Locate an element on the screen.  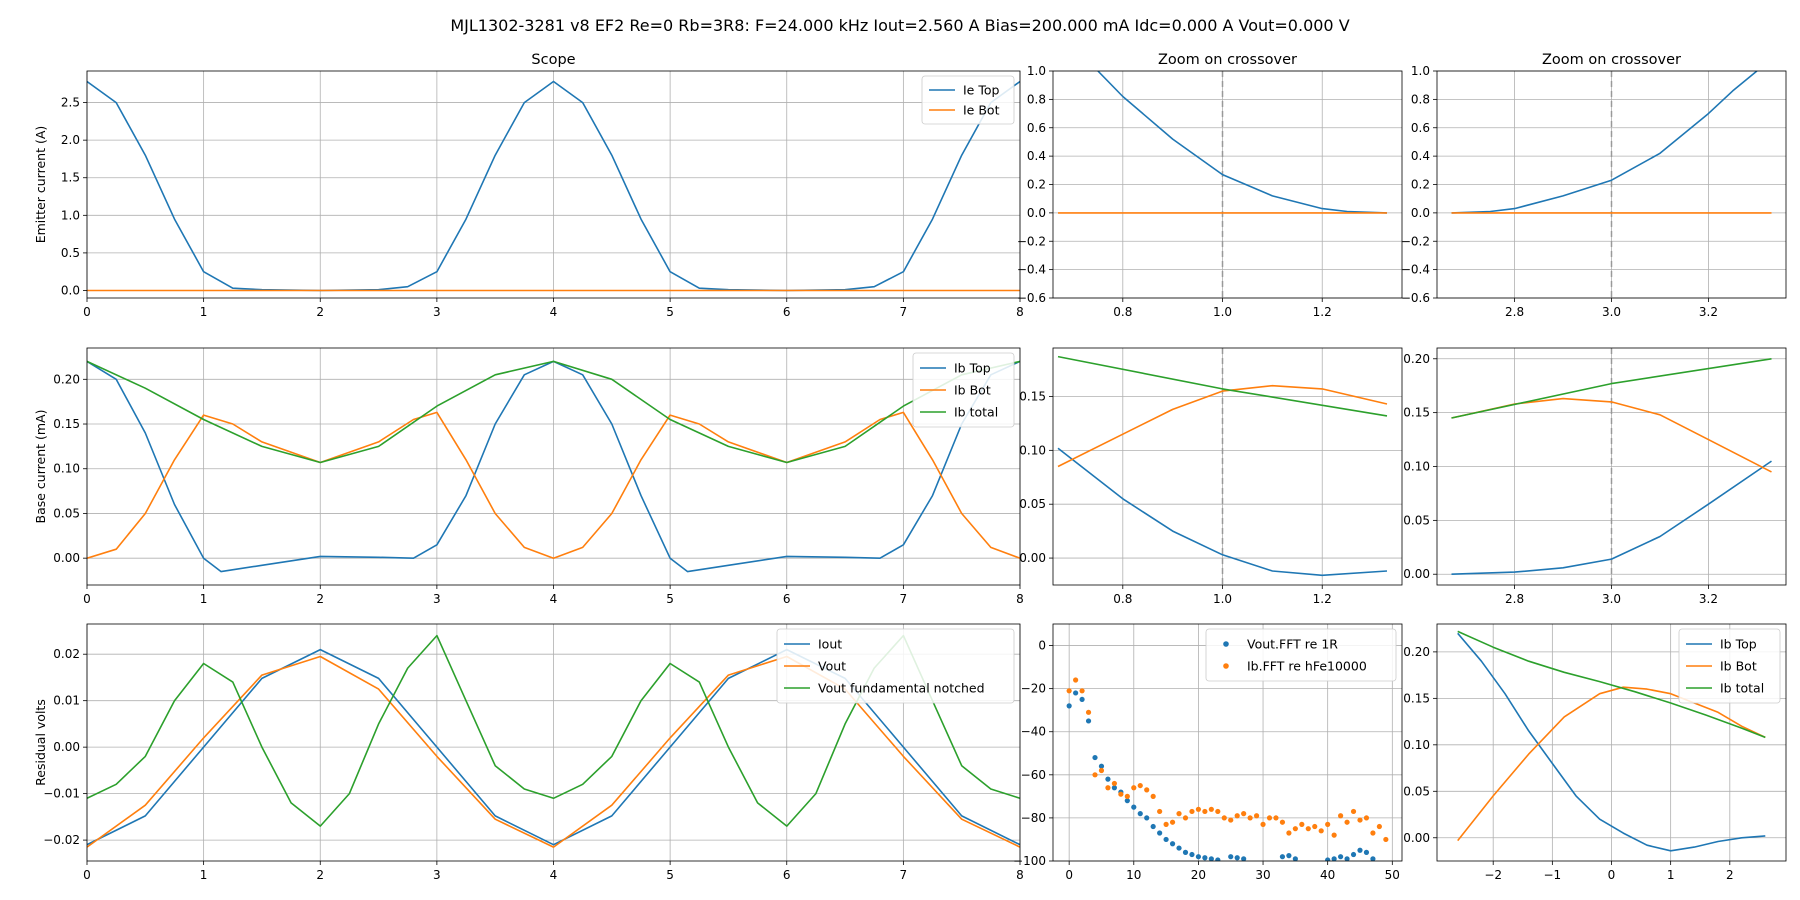
y-tick-label: −0.4 is located at coordinates (1415, 270).